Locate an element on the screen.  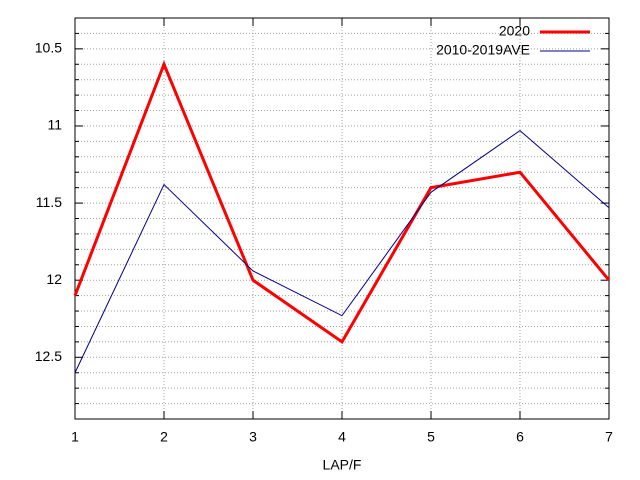
y-tick-label: 12.5 is located at coordinates (48, 356).